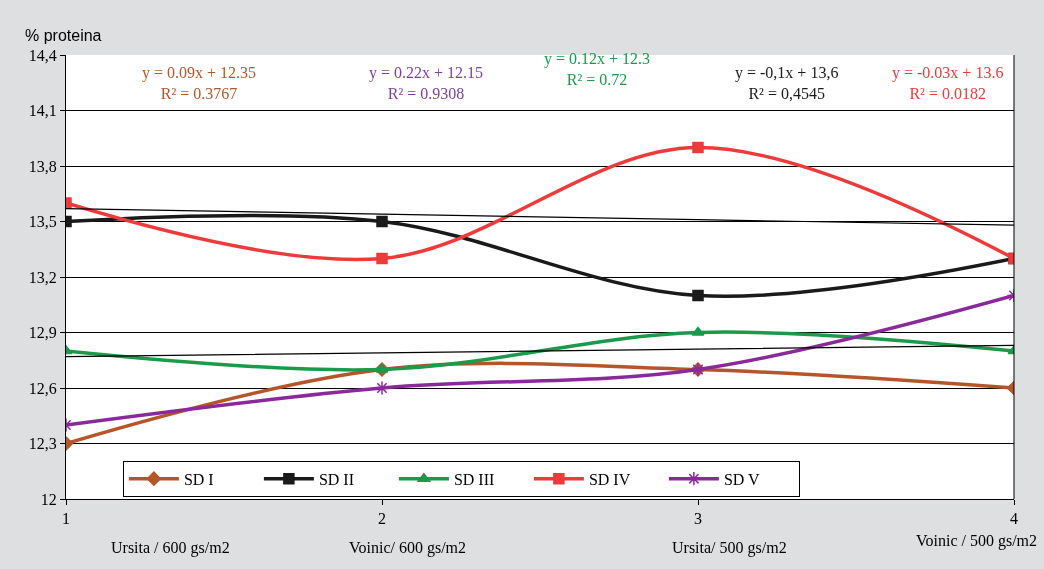 This screenshot has height=569, width=1044. I want to click on annotation: y = -0.03x + 13.6 R² = 0.0182, so click(948, 83).